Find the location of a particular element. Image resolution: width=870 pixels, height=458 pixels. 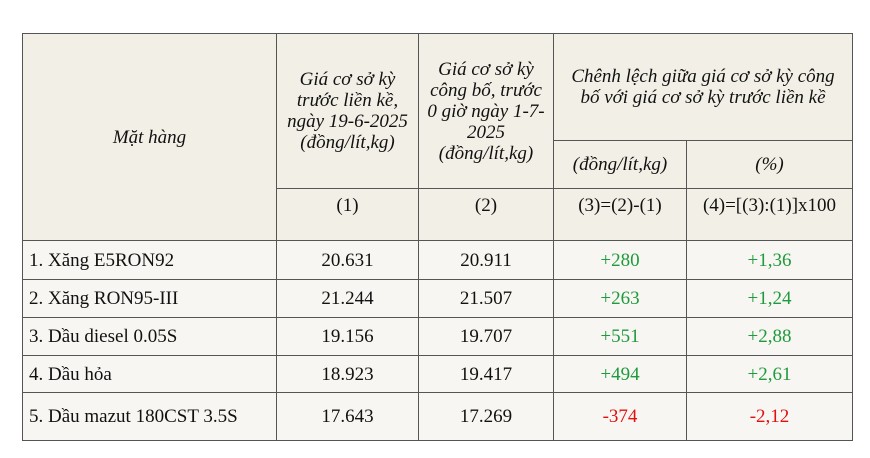

header-diff-pct: (%) is located at coordinates (769, 164).